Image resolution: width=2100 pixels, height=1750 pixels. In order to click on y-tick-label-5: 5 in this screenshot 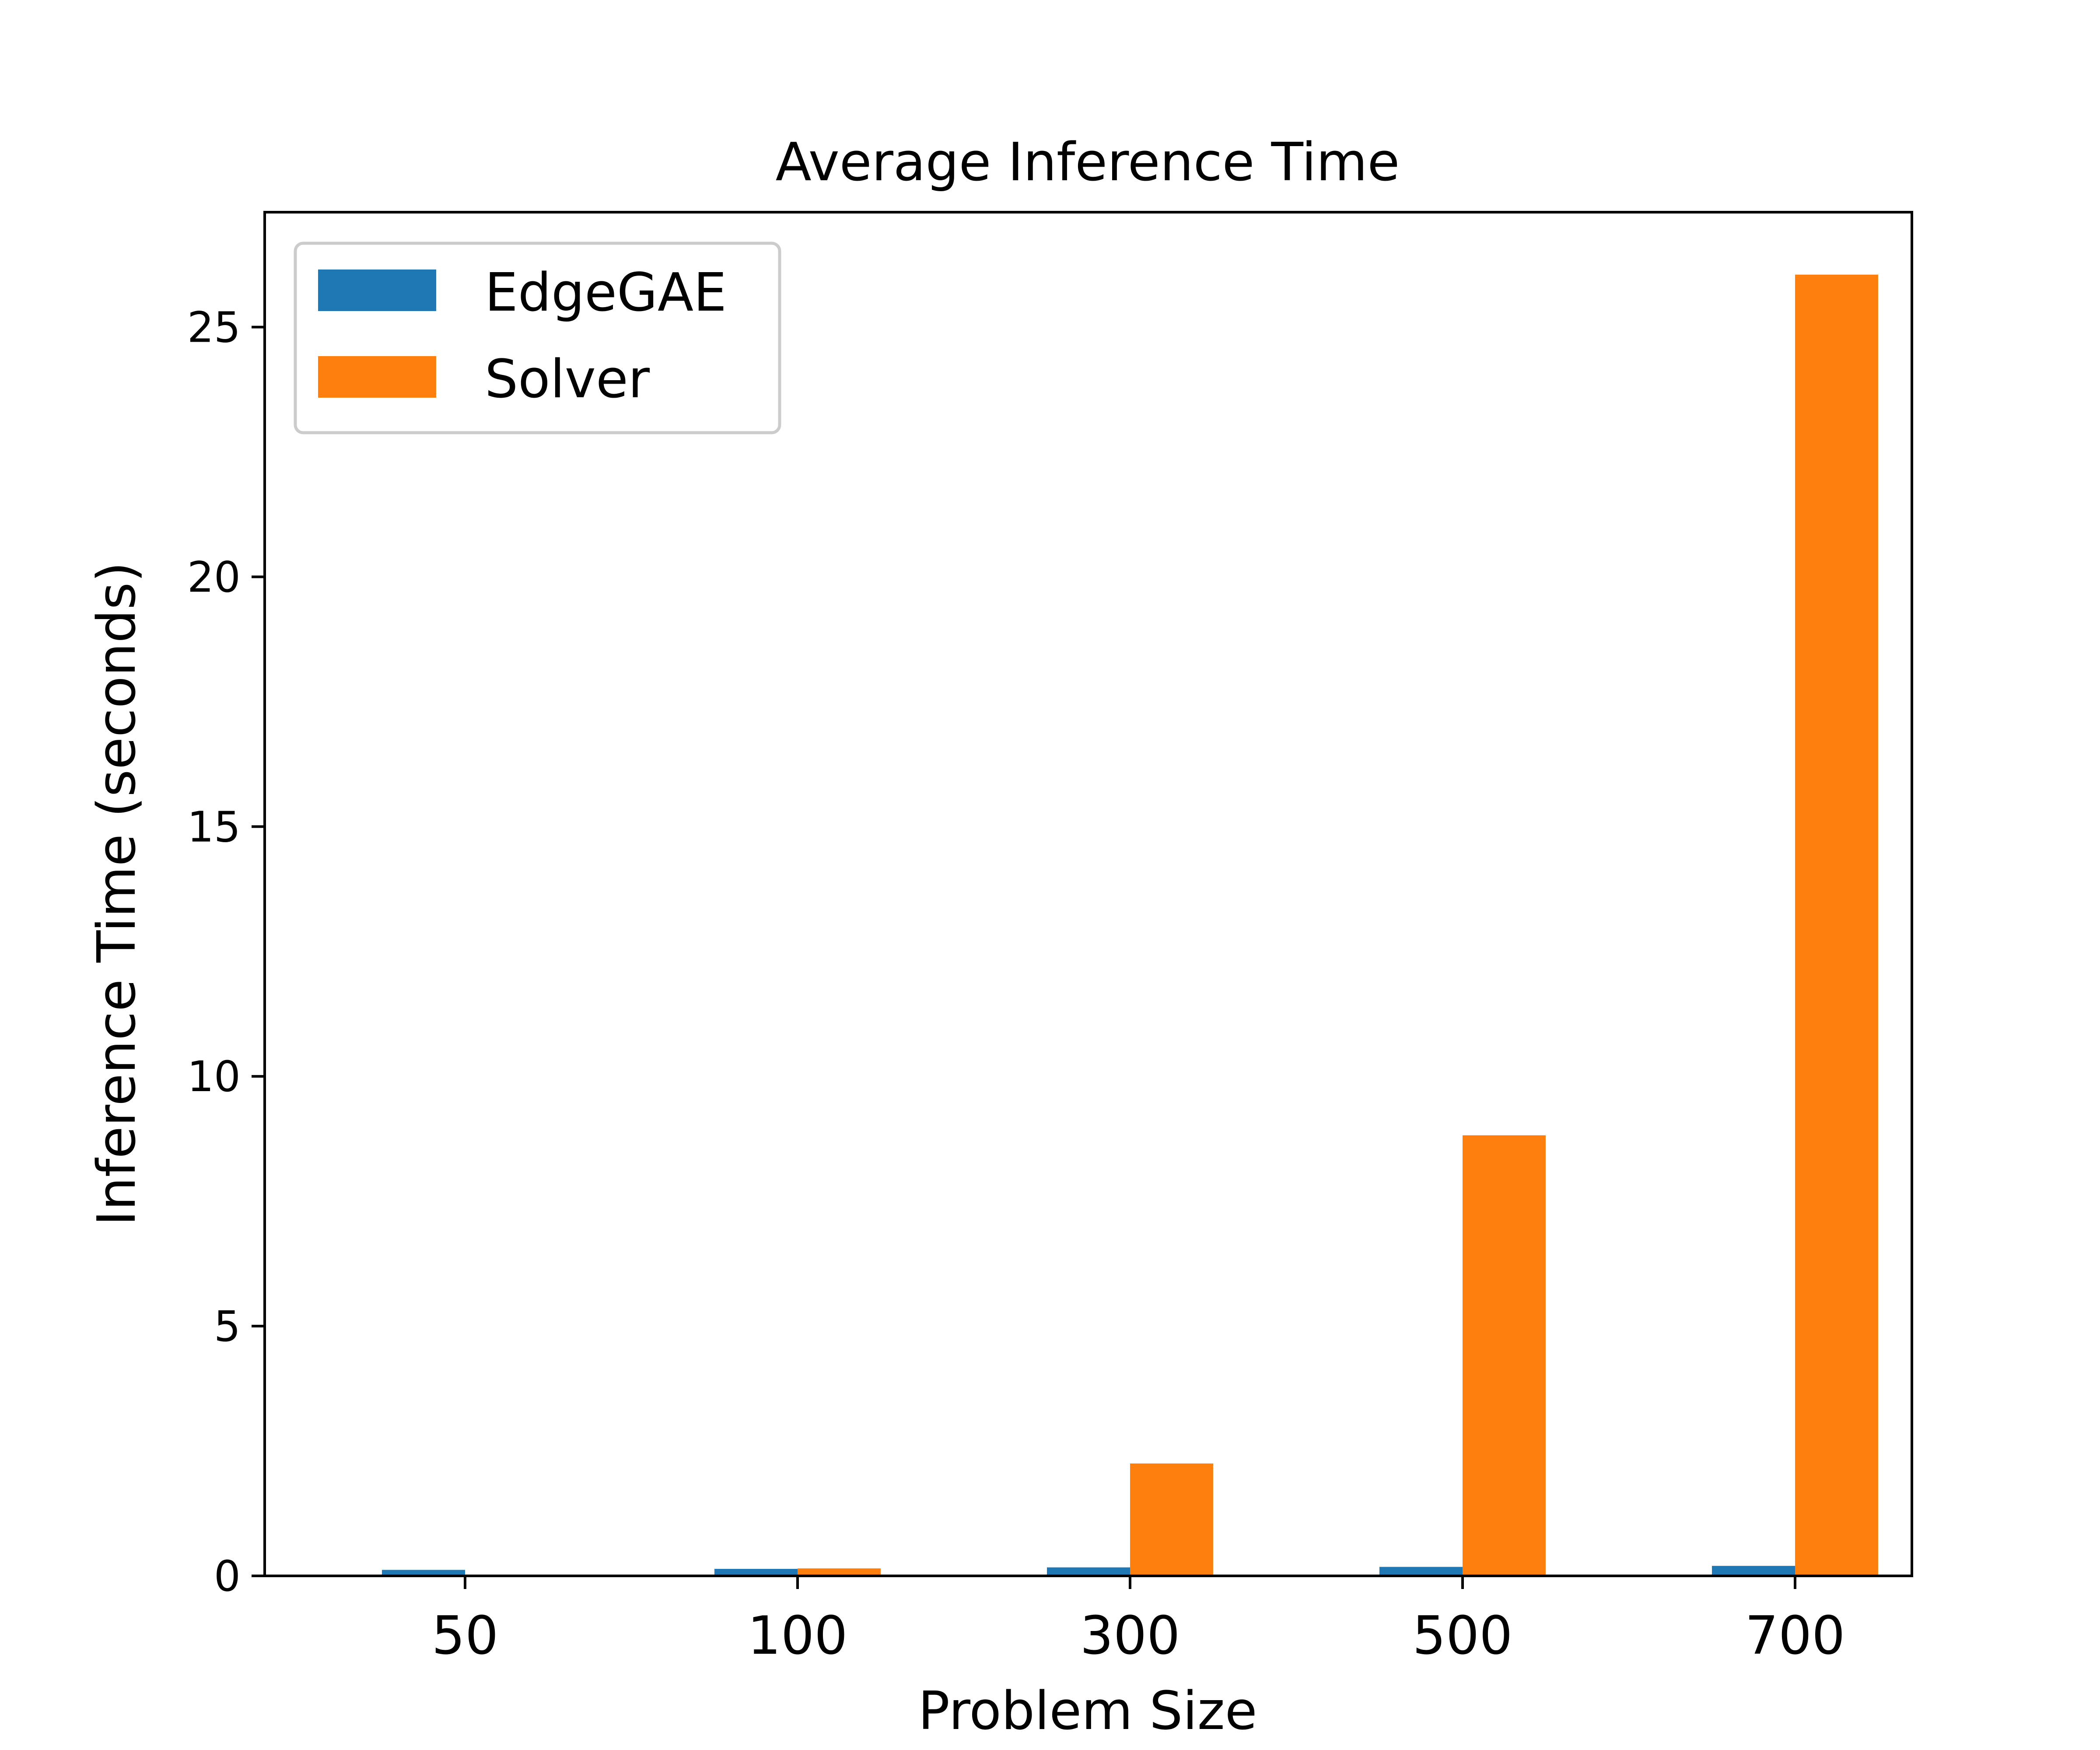, I will do `click(227, 1326)`.